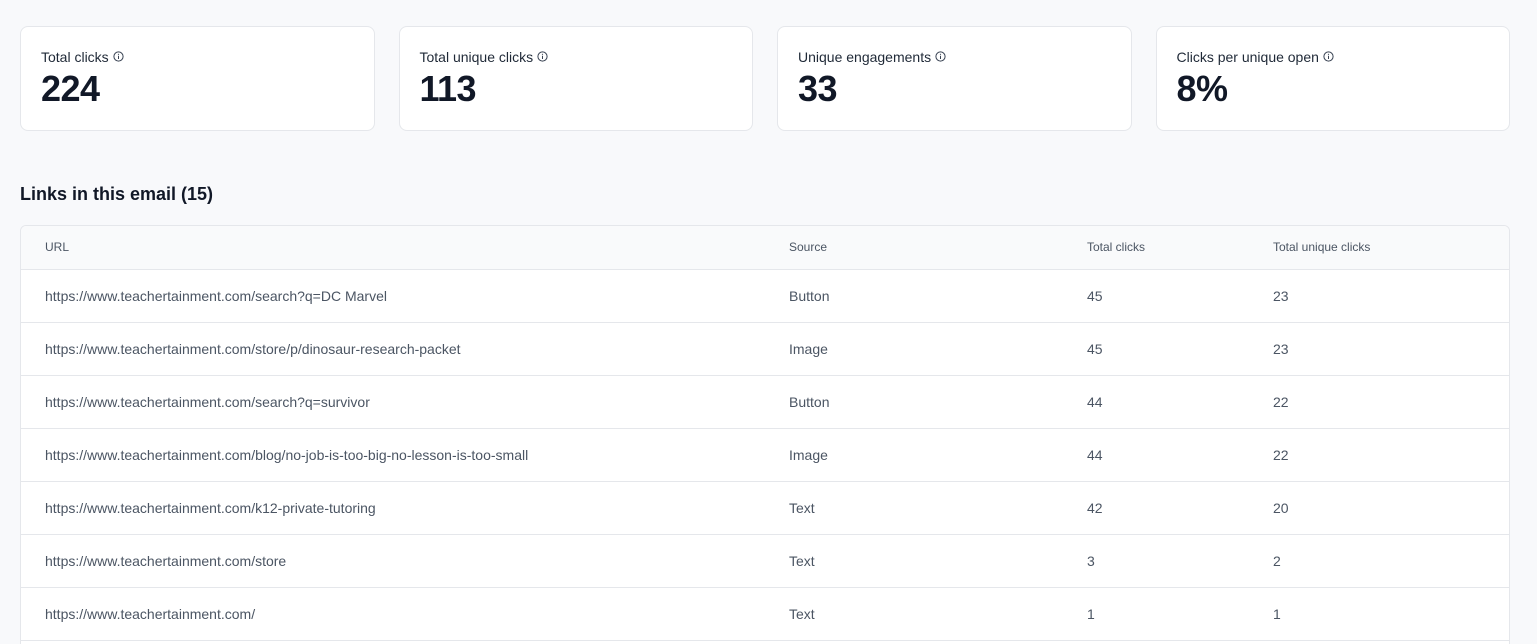 The image size is (1537, 644). What do you see at coordinates (865, 57) in the screenshot?
I see `stat-label: Unique engagements` at bounding box center [865, 57].